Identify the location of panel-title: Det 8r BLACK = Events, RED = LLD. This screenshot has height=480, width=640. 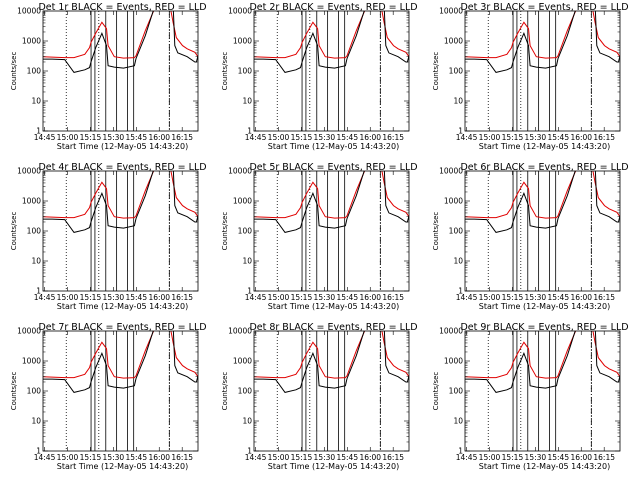
(333, 327).